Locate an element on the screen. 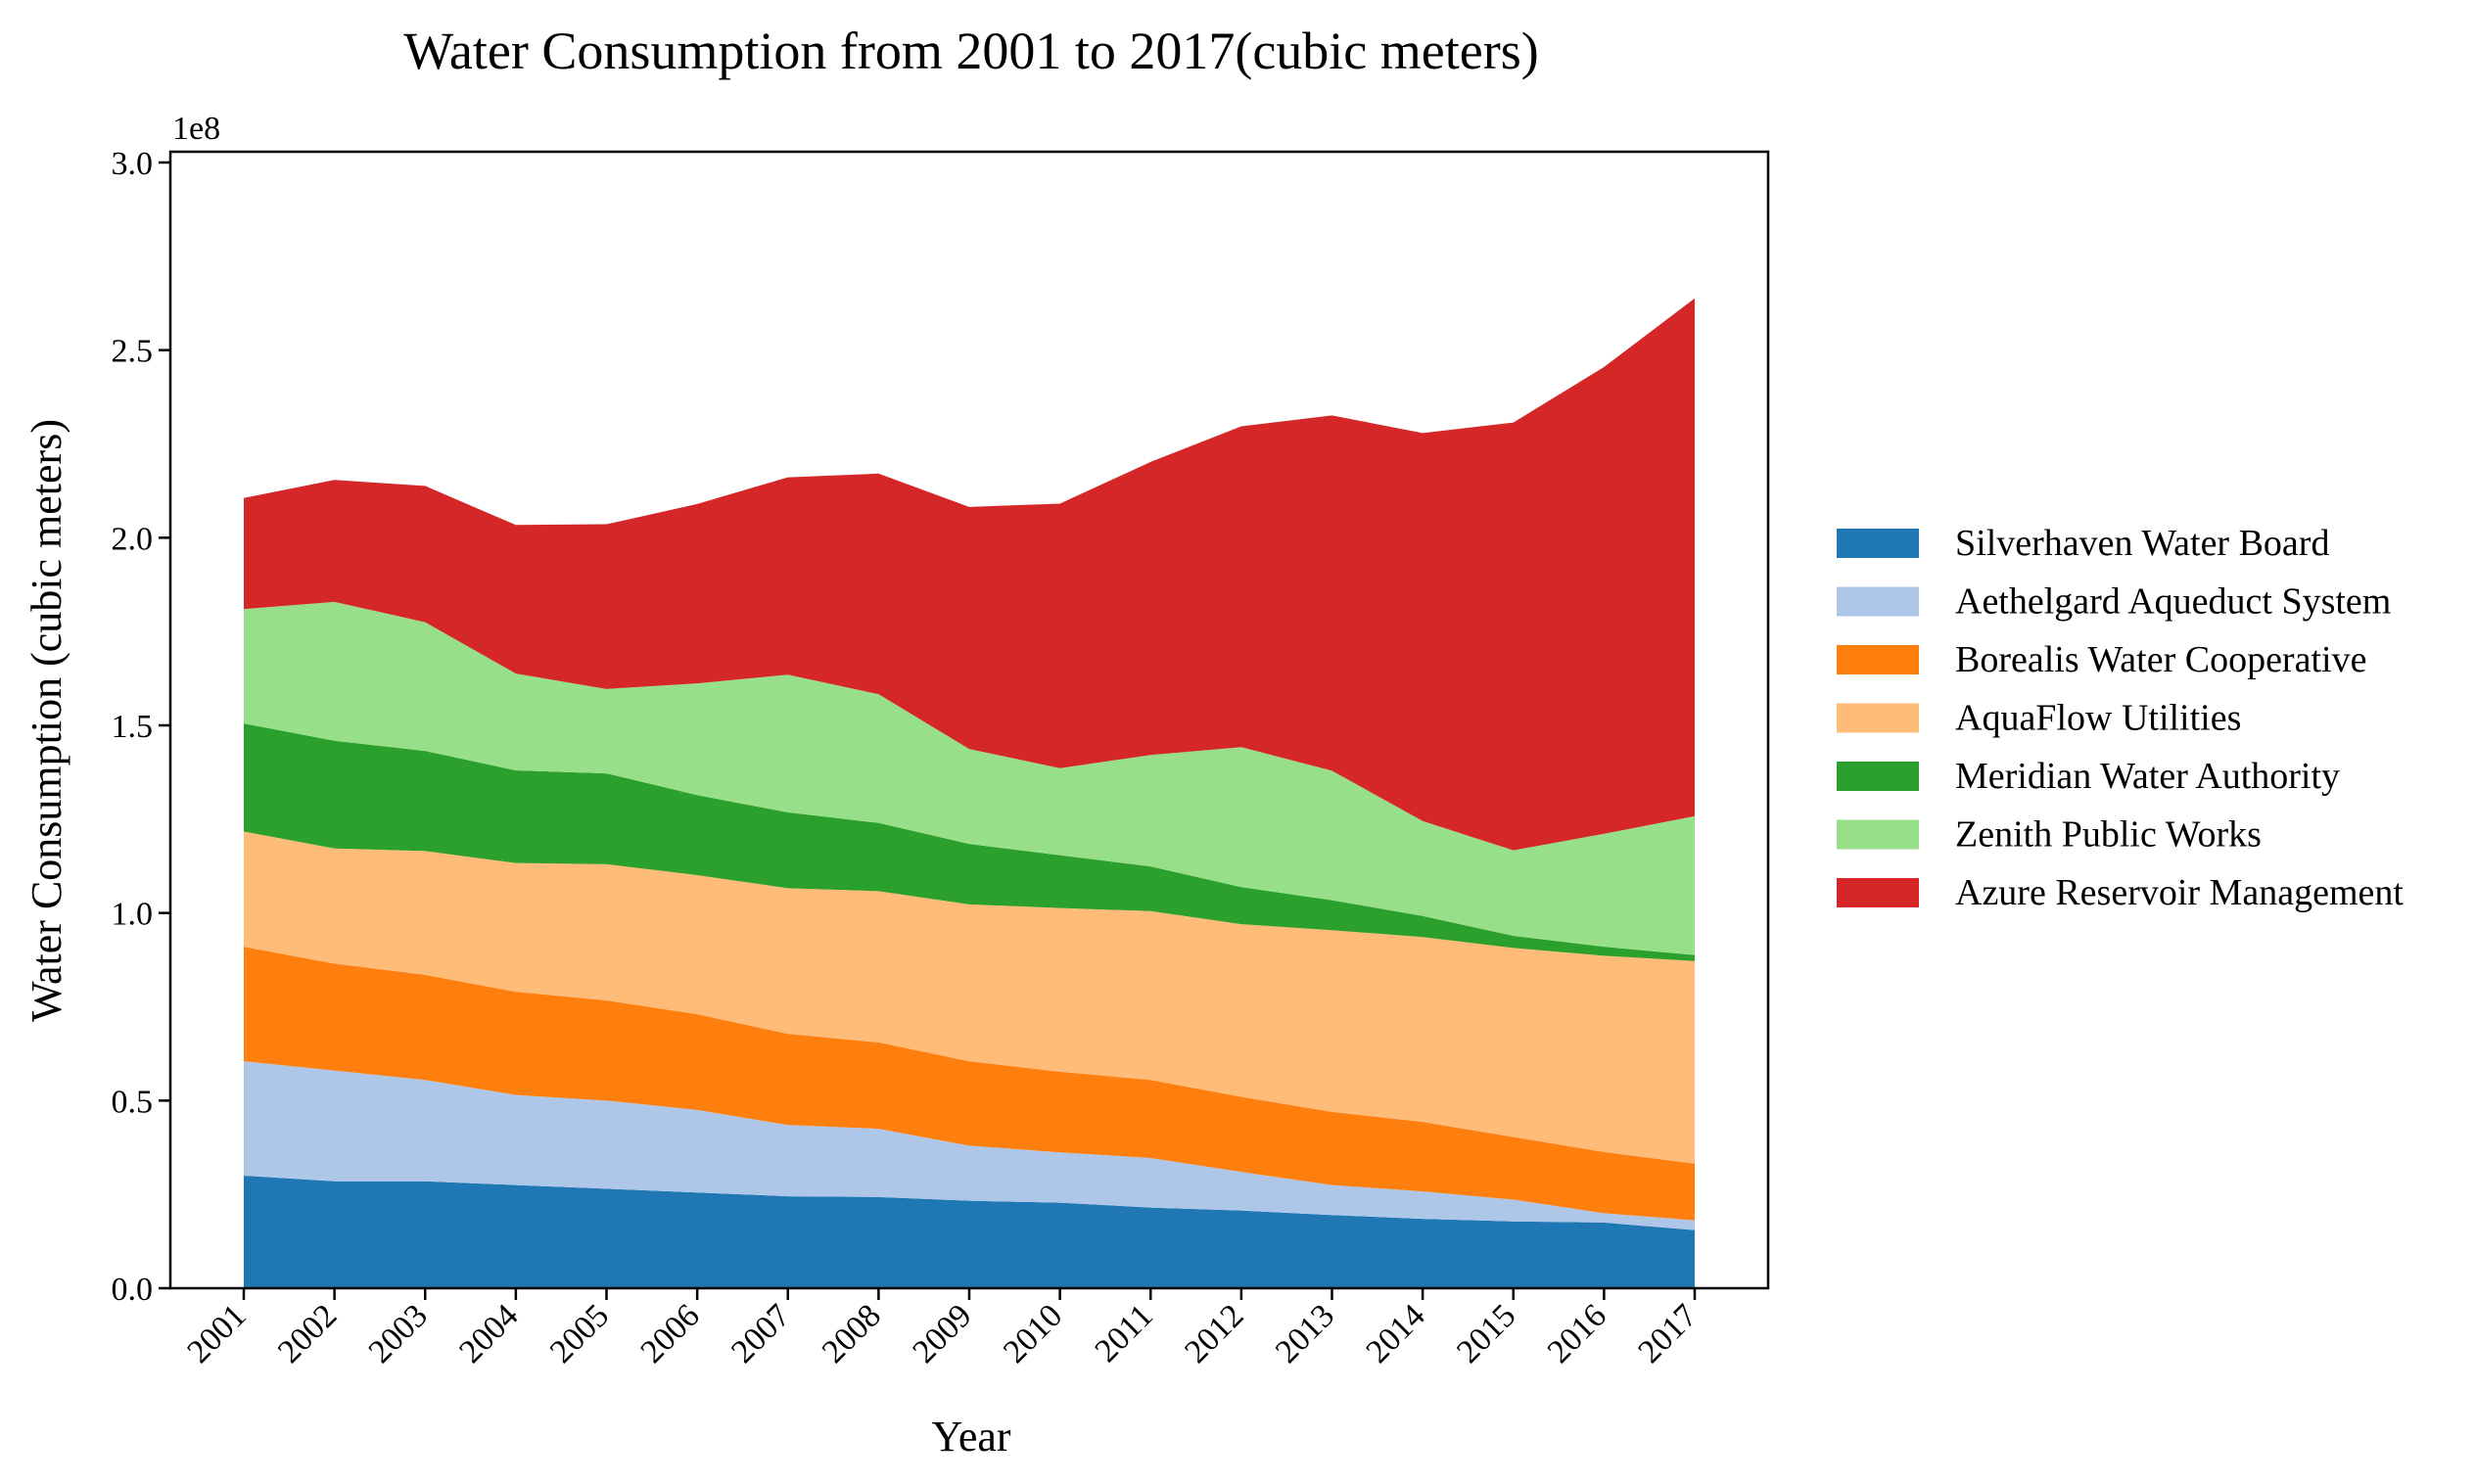  y-tick-label: 0.0 is located at coordinates (133, 1290).